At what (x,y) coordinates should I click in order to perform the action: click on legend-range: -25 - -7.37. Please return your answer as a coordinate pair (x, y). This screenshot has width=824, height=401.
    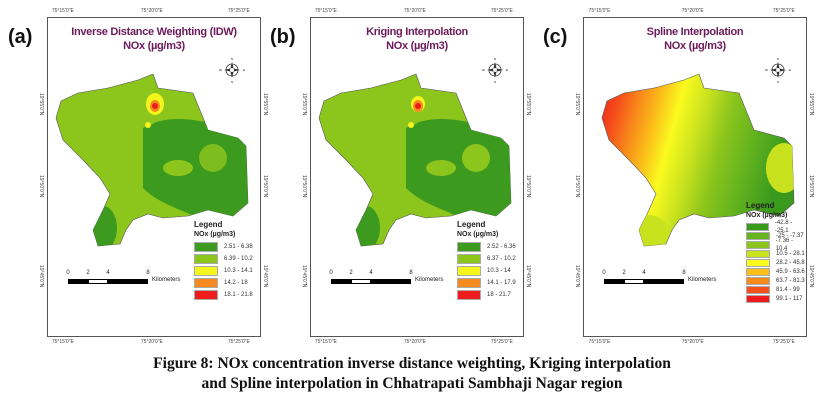
    Looking at the image, I should click on (790, 236).